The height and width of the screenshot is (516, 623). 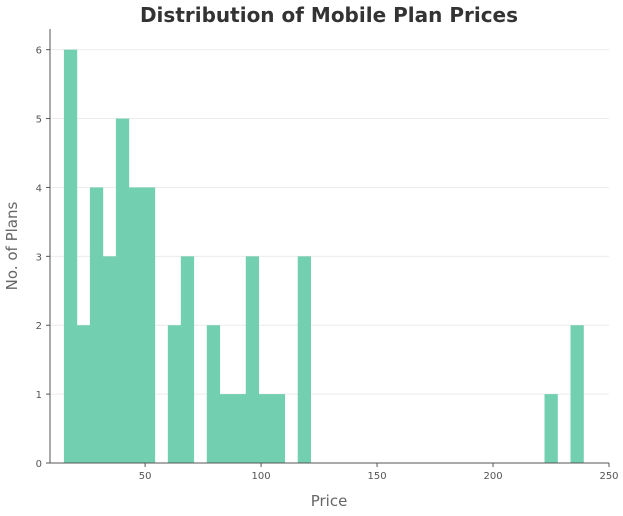 I want to click on y-axis-label: No. of Plans, so click(x=12, y=246).